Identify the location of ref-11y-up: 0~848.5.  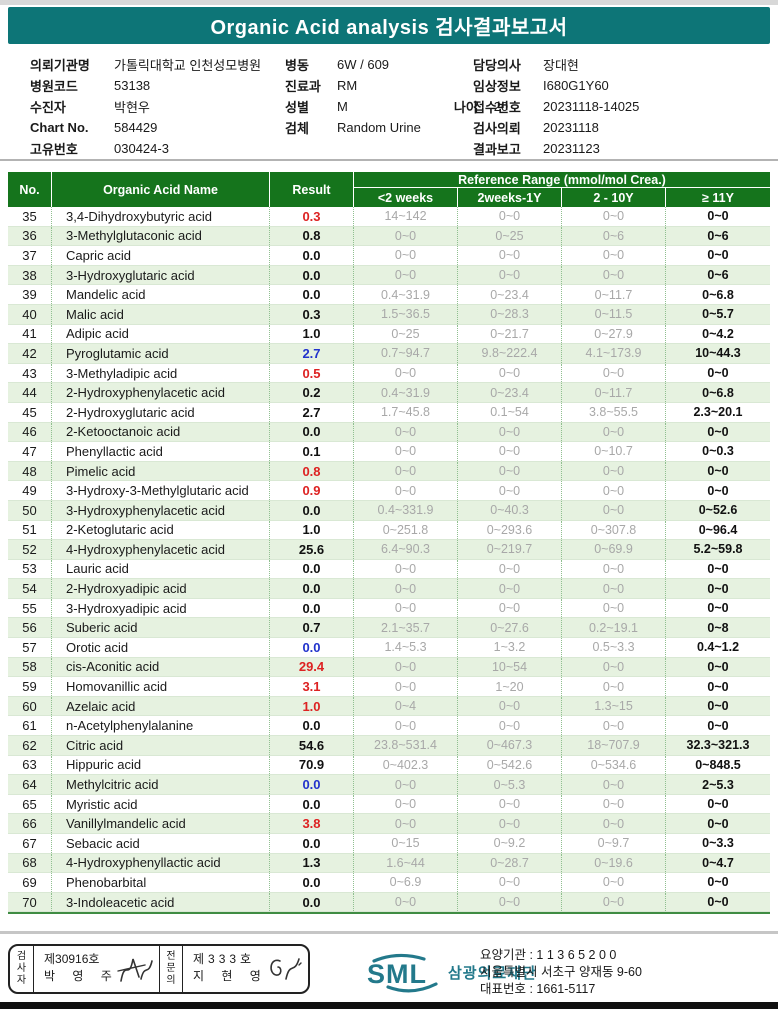
(718, 764).